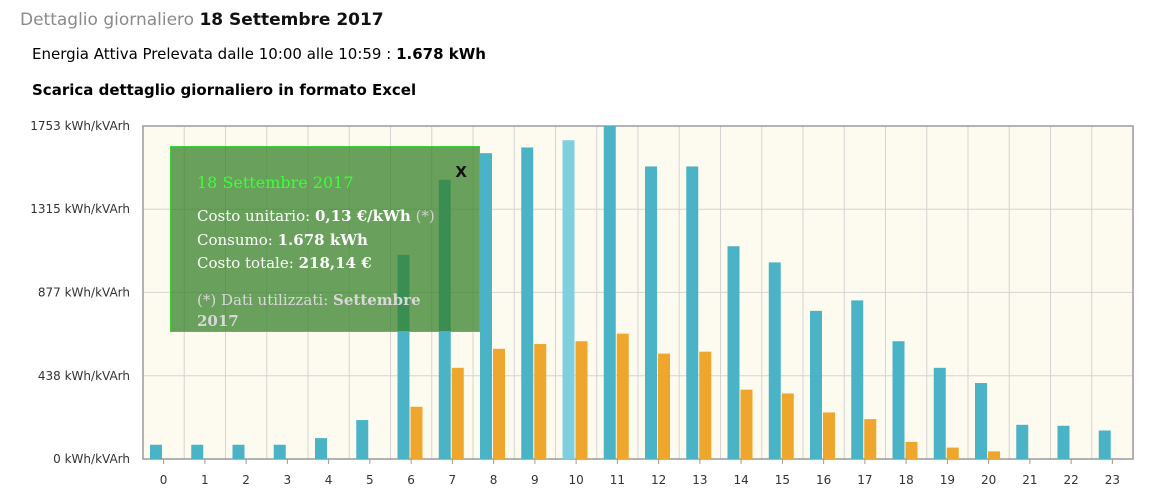 This screenshot has height=504, width=1152. What do you see at coordinates (453, 480) in the screenshot?
I see `x-tick-label: 7` at bounding box center [453, 480].